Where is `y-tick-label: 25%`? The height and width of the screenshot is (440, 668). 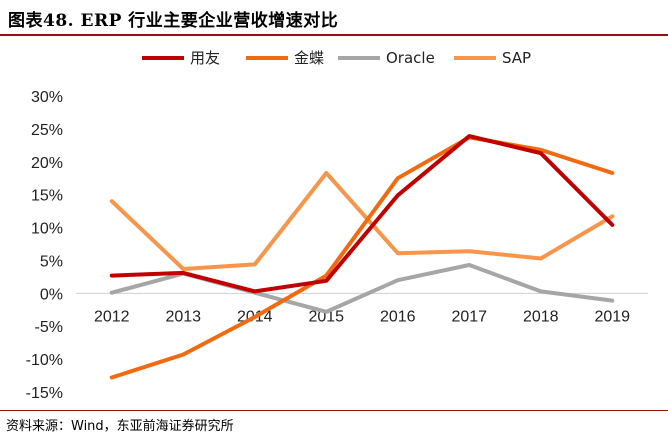
y-tick-label: 25% is located at coordinates (47, 130).